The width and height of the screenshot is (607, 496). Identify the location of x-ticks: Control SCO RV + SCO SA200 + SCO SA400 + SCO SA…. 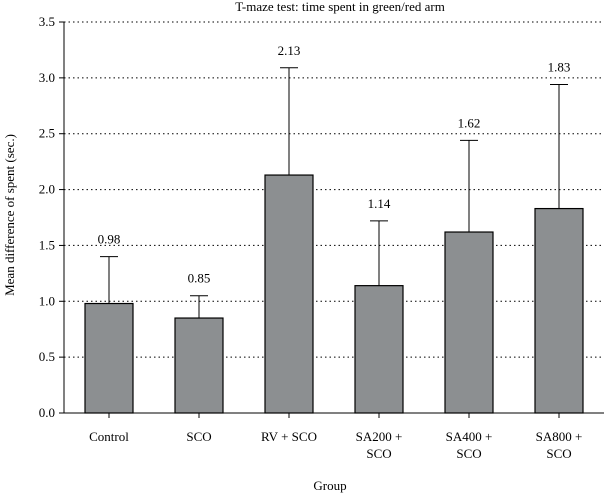
(335, 437).